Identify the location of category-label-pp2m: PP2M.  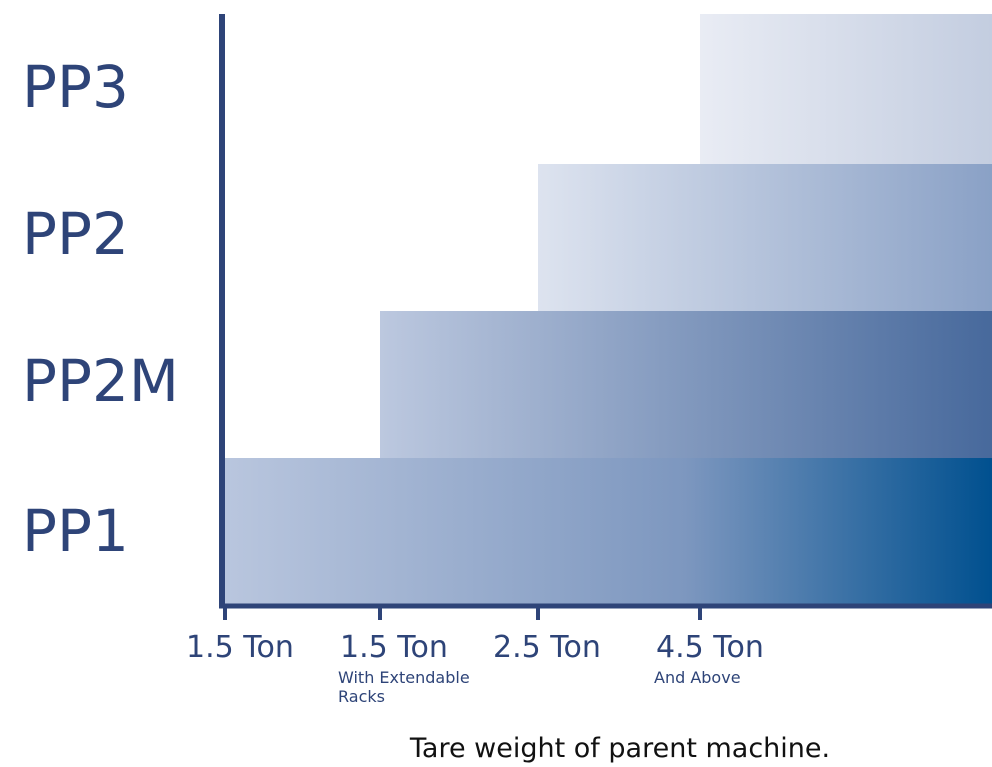
(100, 381).